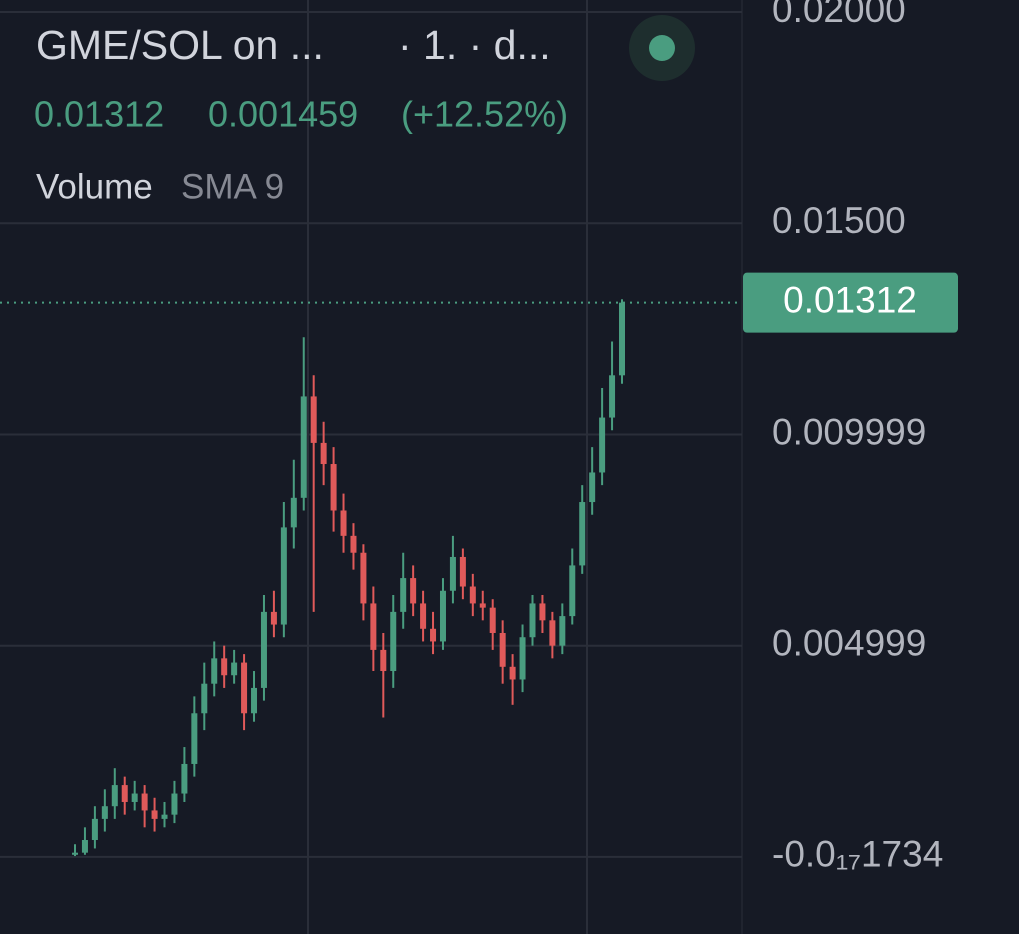 The height and width of the screenshot is (934, 1019). I want to click on last-price: 0.01312, so click(99, 114).